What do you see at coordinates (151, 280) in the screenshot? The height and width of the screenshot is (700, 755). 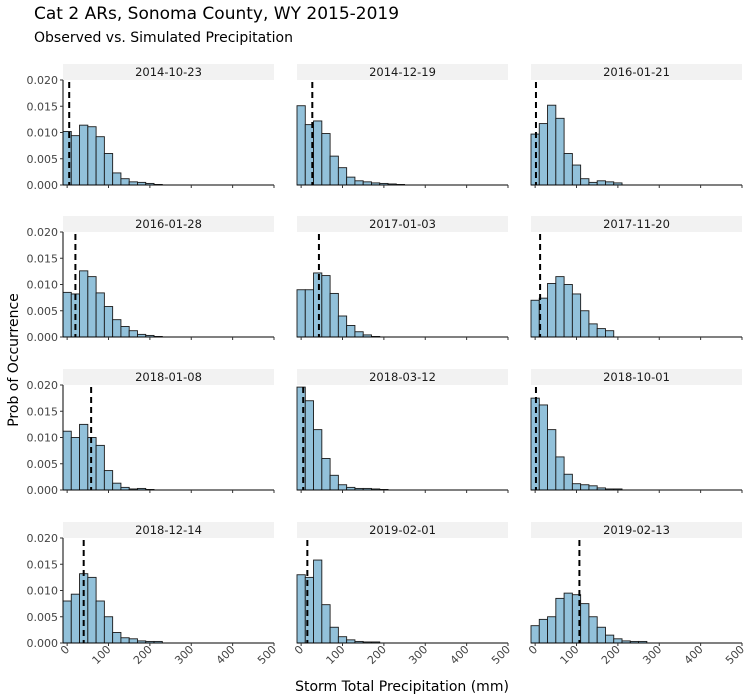 I see `facet-panel-2016-01-28: 2016-01-28 0.000 0.005 0.010 0.015 0.020` at bounding box center [151, 280].